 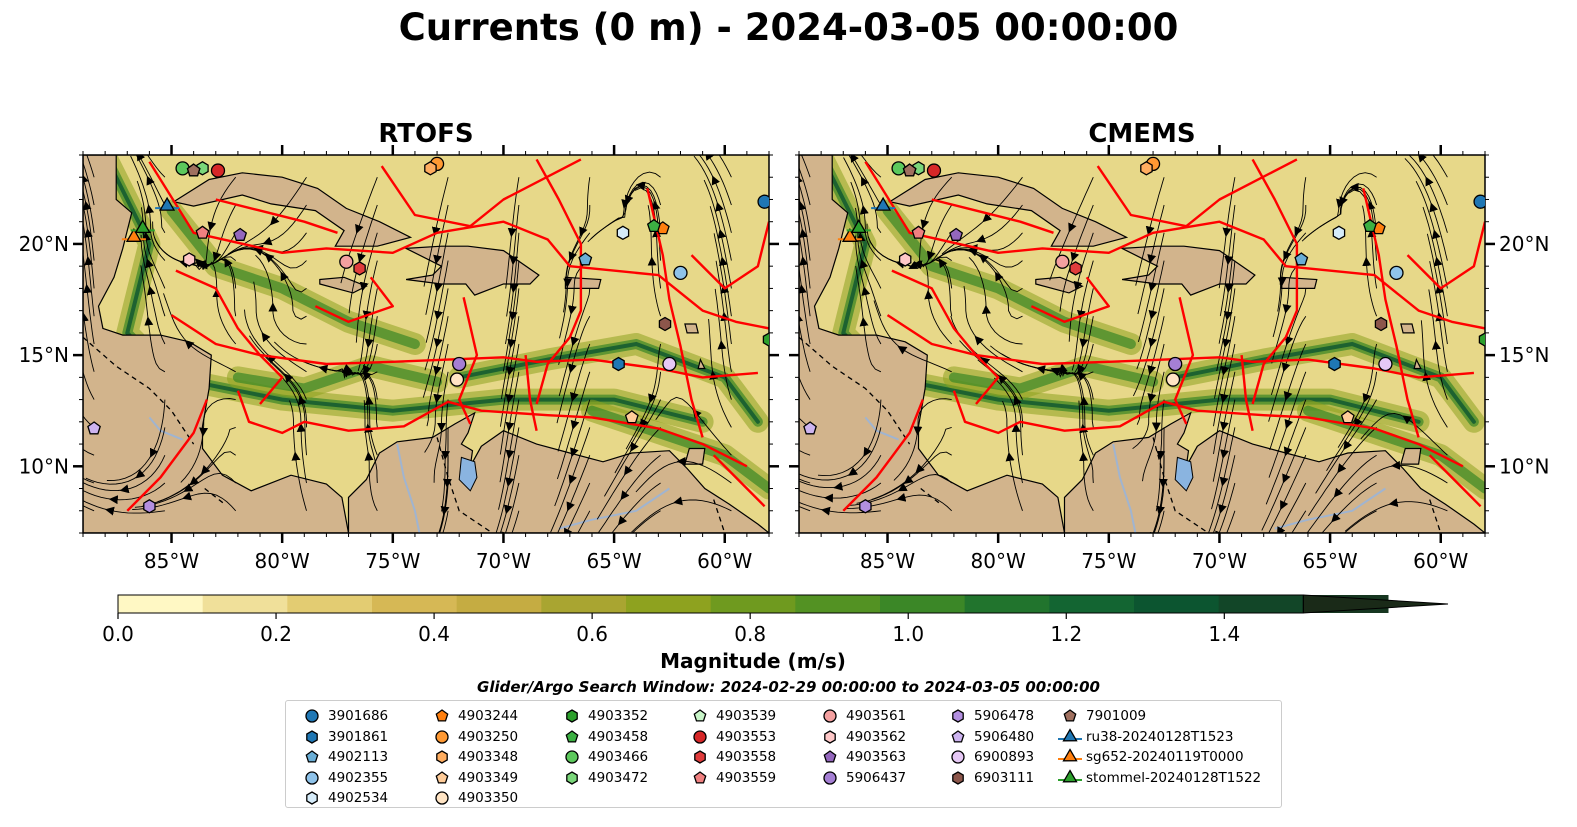 What do you see at coordinates (1329, 561) in the screenshot?
I see `x-tick-label: 65°W` at bounding box center [1329, 561].